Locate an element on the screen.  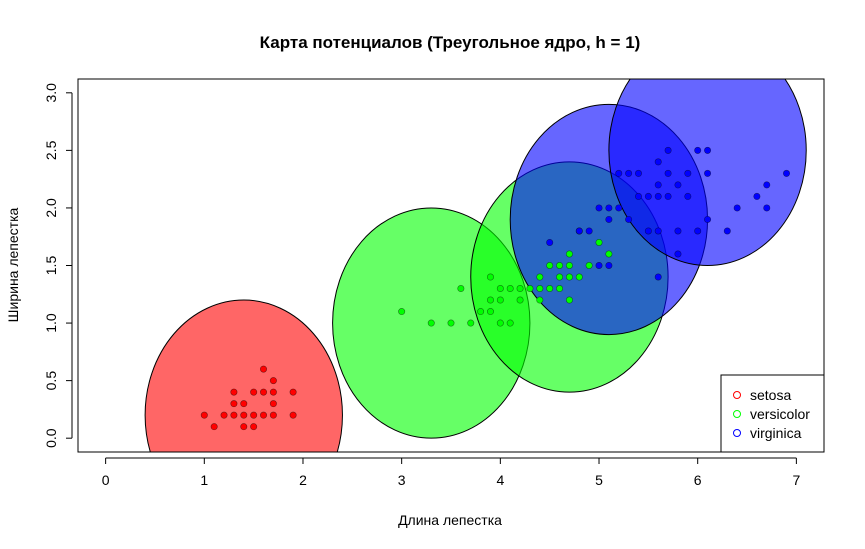
legend-marker-versicolor is located at coordinates (737, 414).